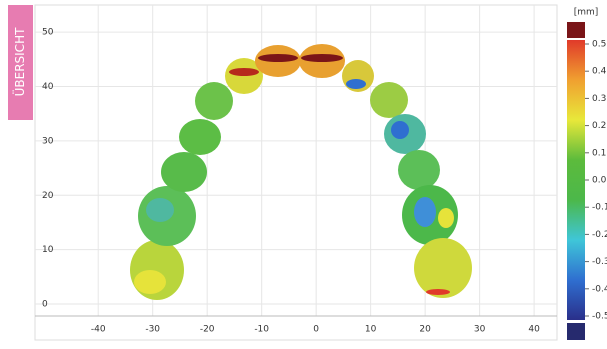 This screenshot has width=607, height=349. Describe the element at coordinates (576, 30) in the screenshot. I see `colorbar-over` at that location.